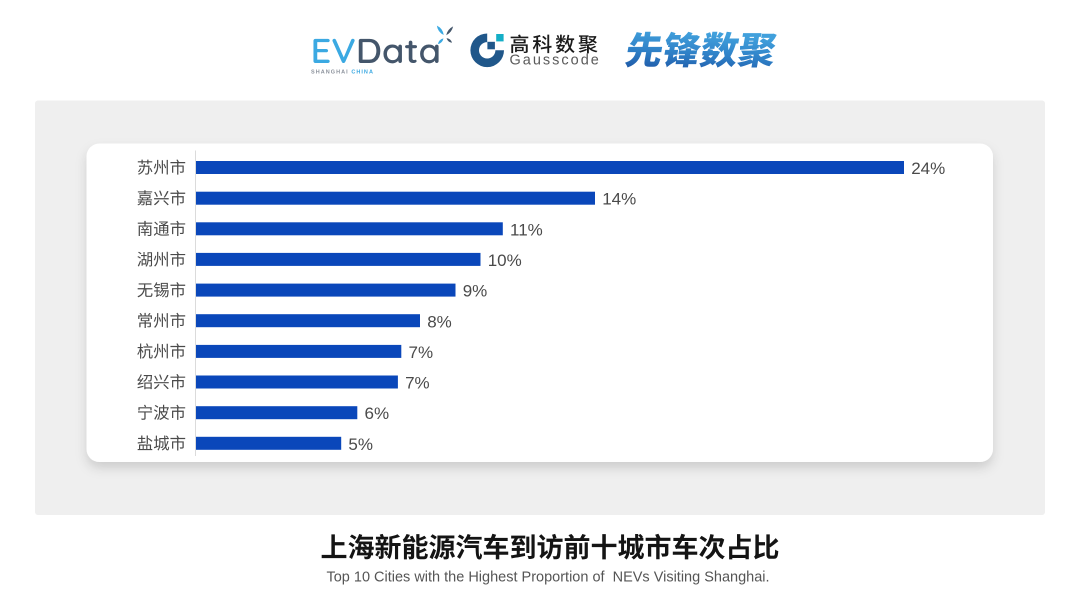 The image size is (1080, 608). Describe the element at coordinates (475, 291) in the screenshot. I see `svg-text: 9%` at that location.